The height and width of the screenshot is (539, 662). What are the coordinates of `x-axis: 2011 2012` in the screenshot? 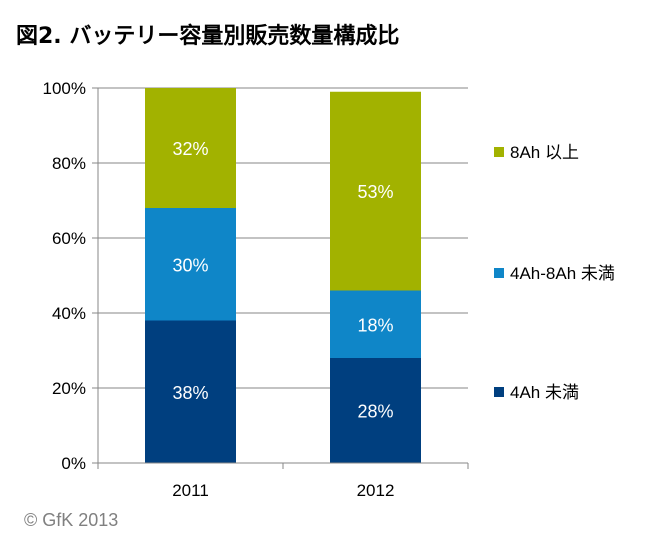 It's located at (283, 481).